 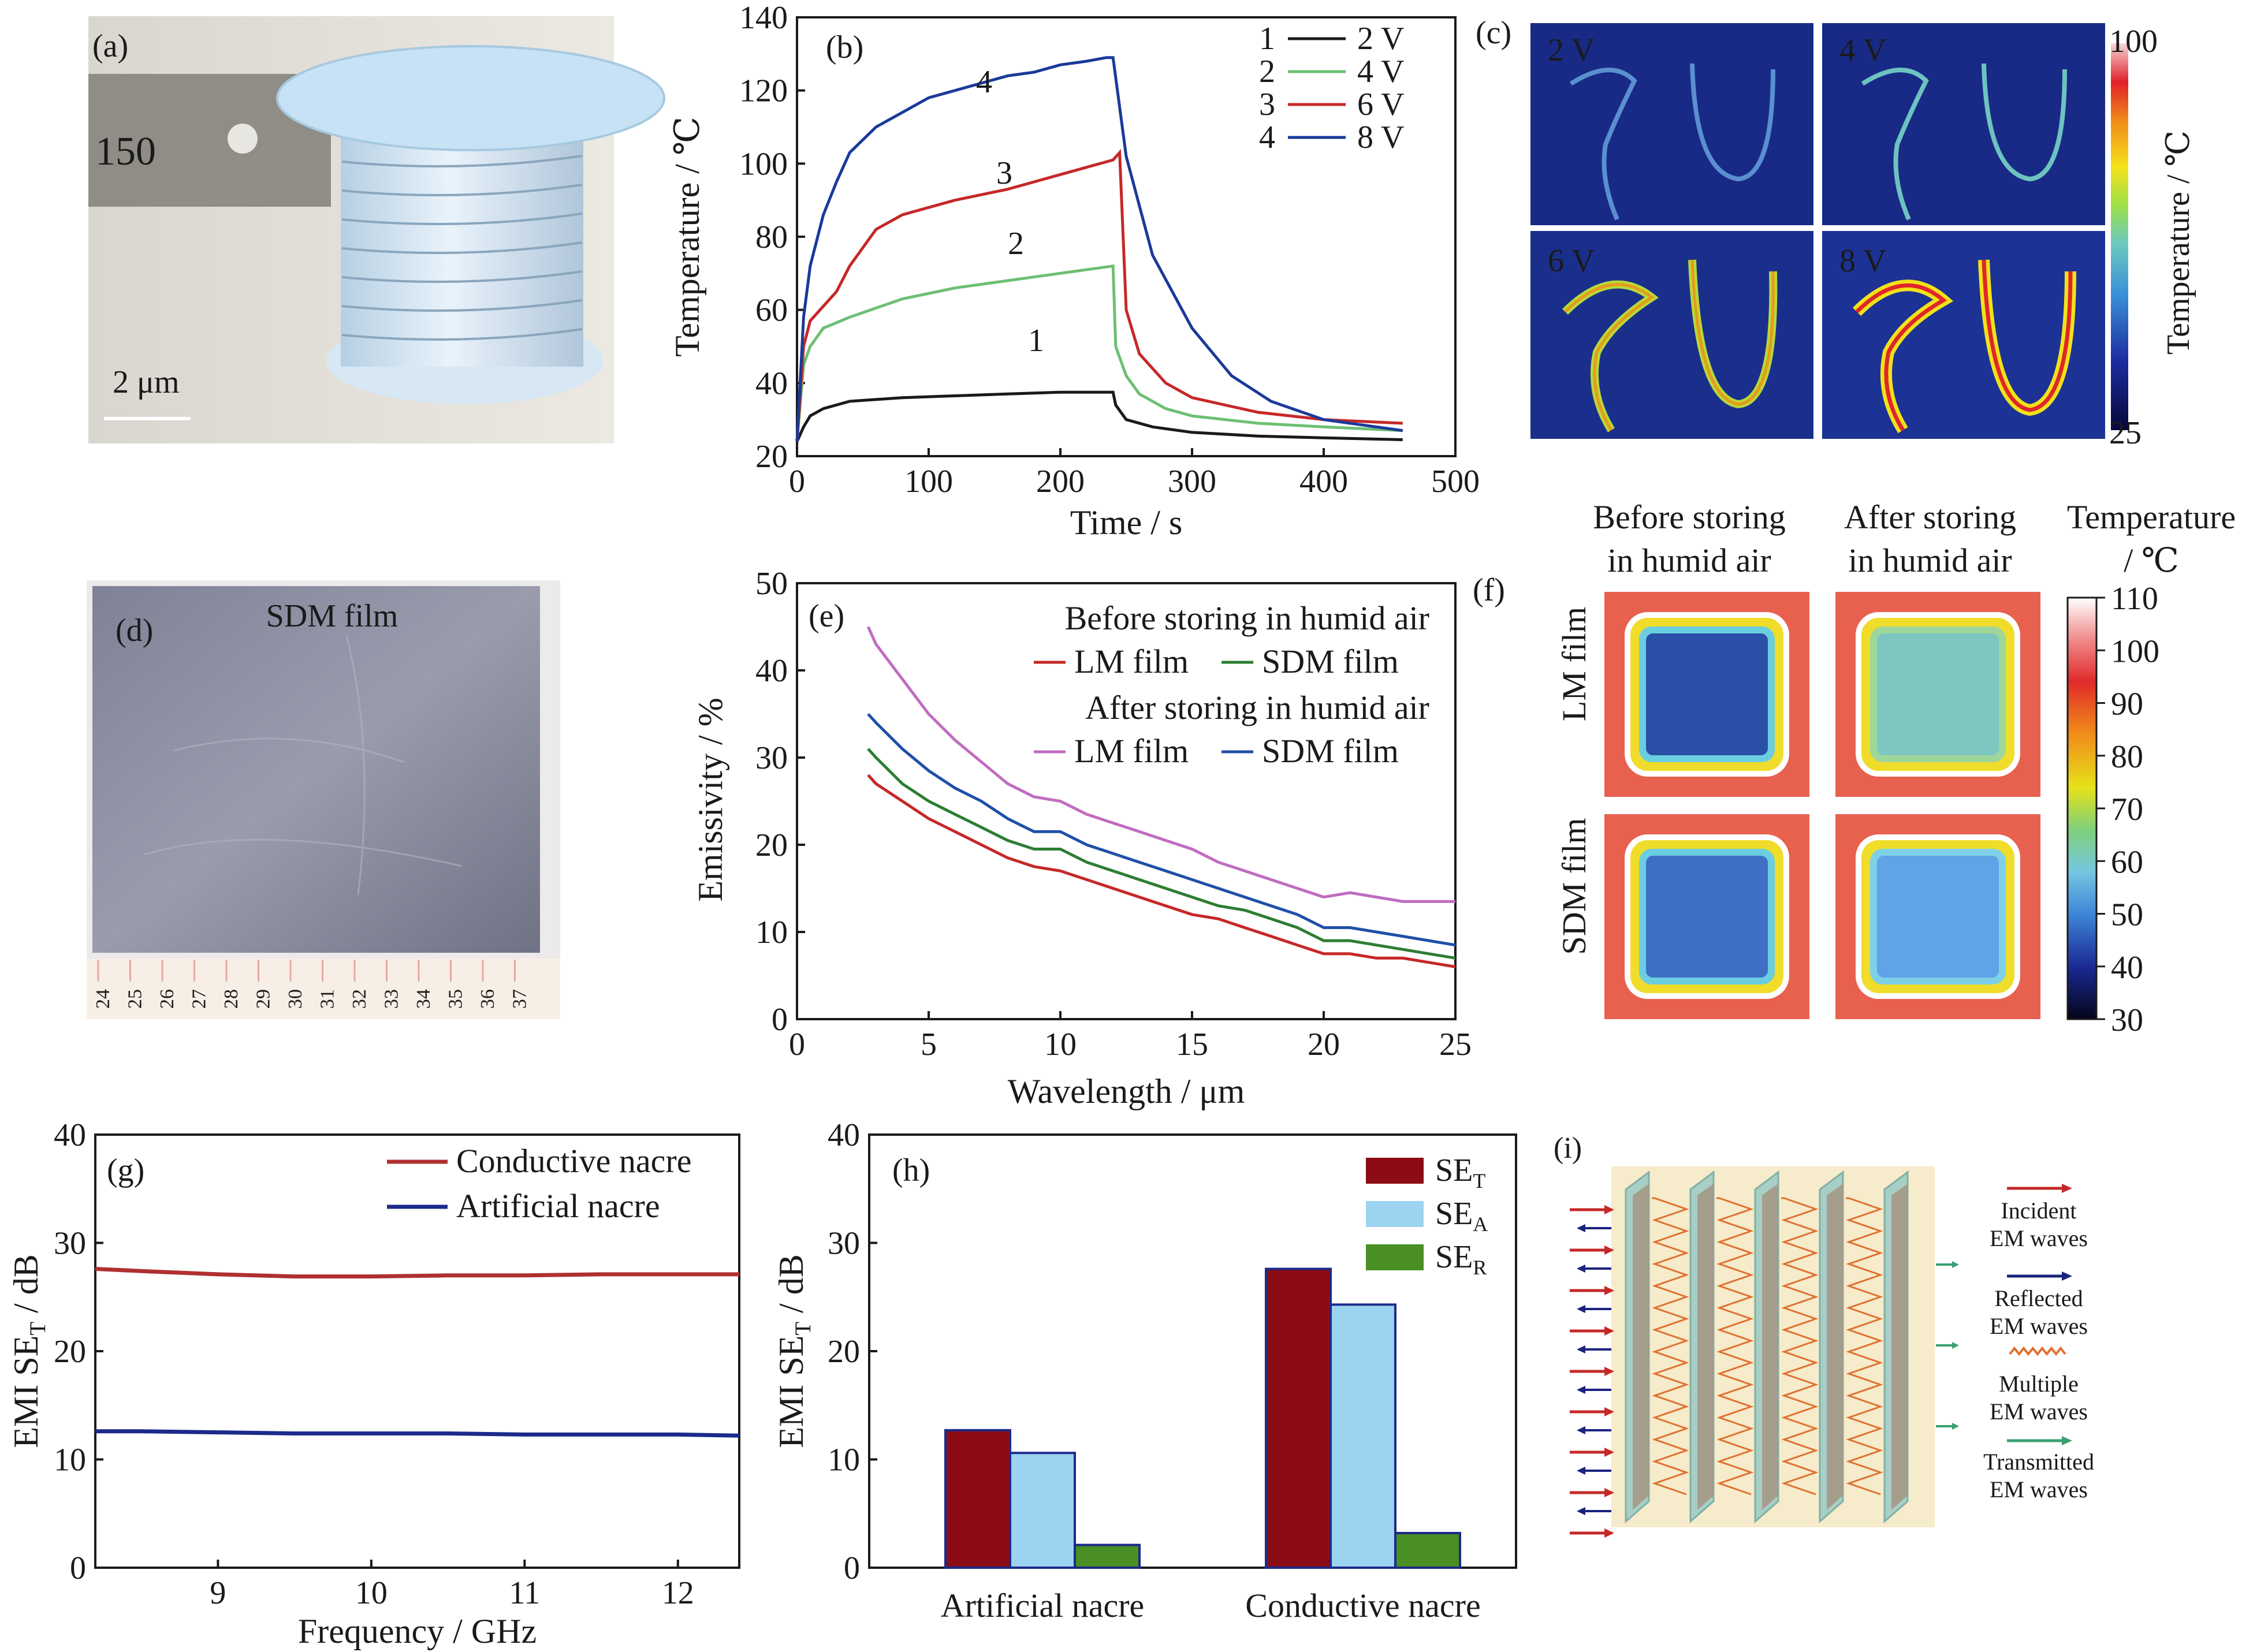 What do you see at coordinates (462, 248) in the screenshot?
I see `wound-fiber` at bounding box center [462, 248].